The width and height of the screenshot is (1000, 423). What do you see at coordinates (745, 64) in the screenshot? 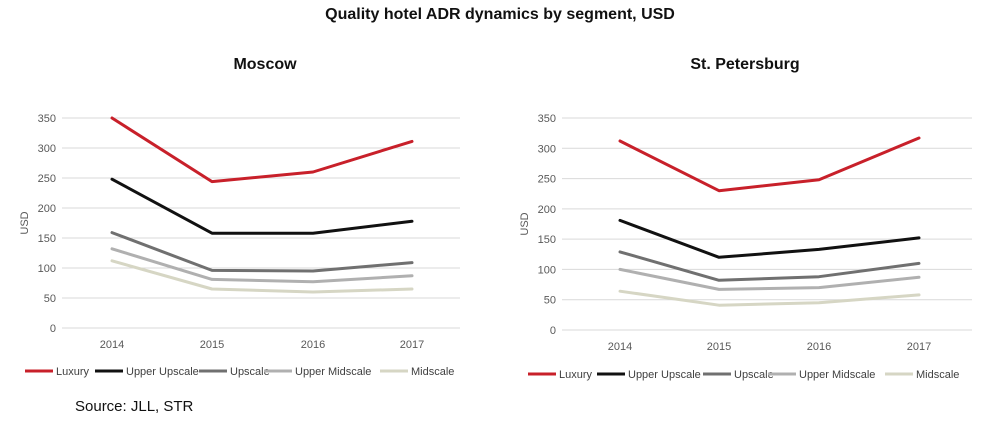
I see `chart-title-st-petersburg: St. Petersburg` at bounding box center [745, 64].